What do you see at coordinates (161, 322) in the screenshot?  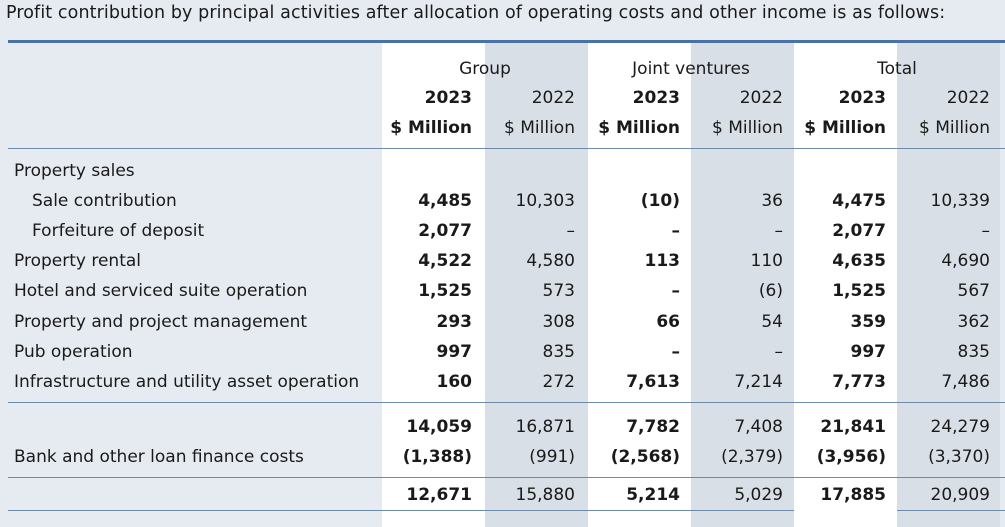 I see `table-row-label: Property and project management` at bounding box center [161, 322].